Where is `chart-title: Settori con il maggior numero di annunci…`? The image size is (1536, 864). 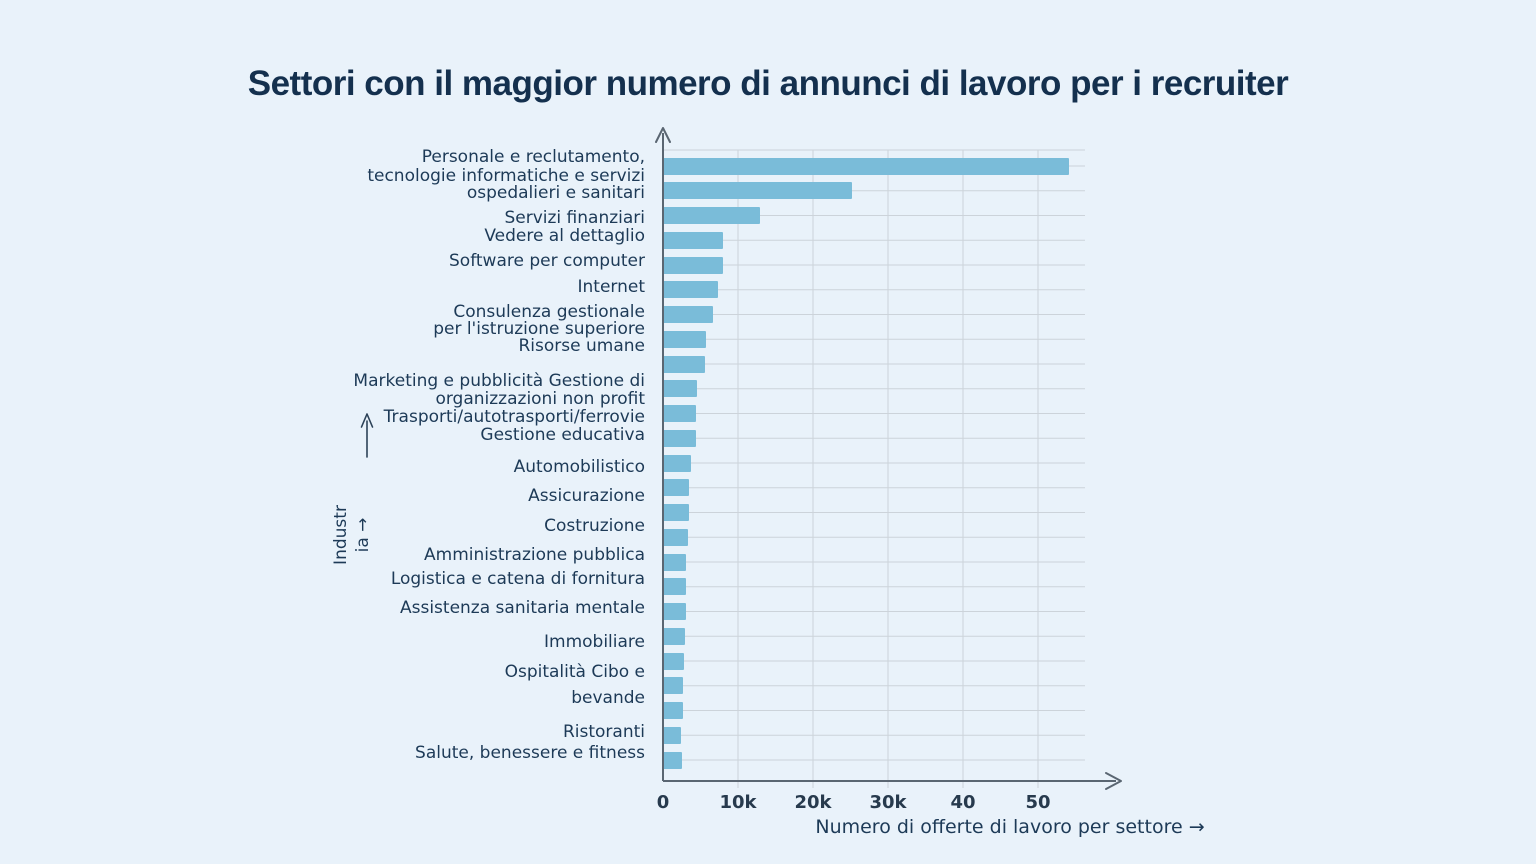
chart-title: Settori con il maggior numero di annunci… is located at coordinates (768, 83).